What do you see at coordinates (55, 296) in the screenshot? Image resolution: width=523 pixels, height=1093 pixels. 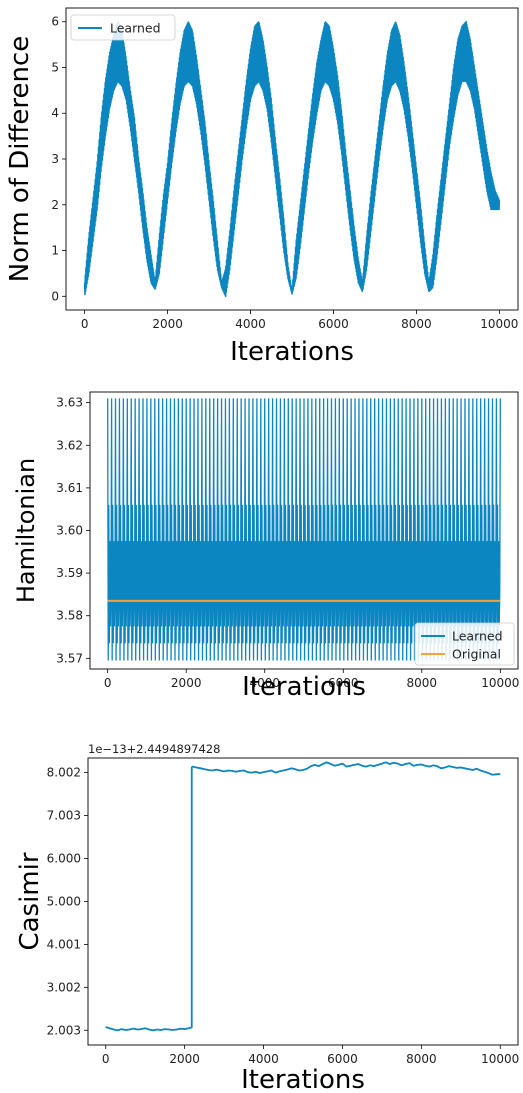 I see `y-tick-label: 0` at bounding box center [55, 296].